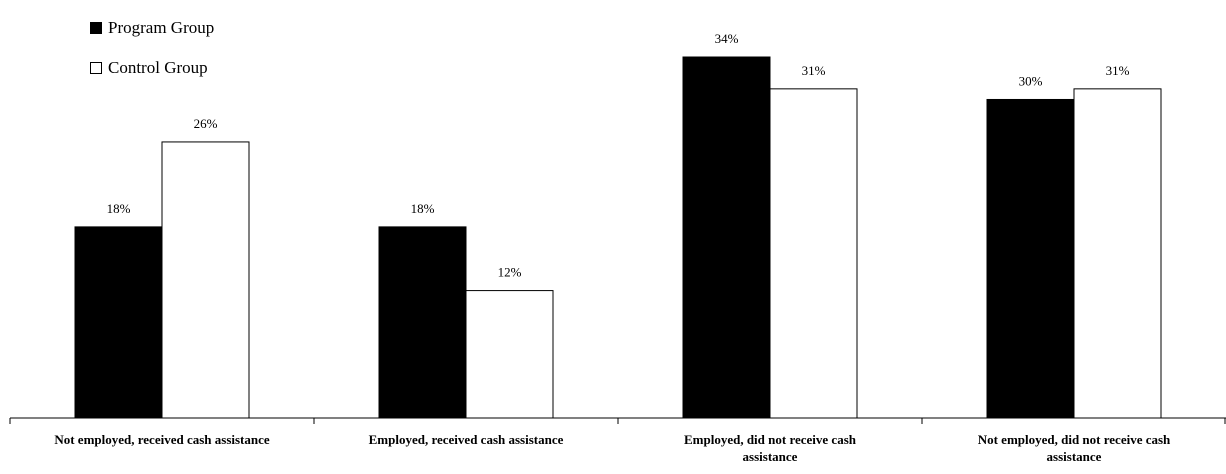 The image size is (1226, 474). I want to click on legend-label-program: Program Group, so click(161, 27).